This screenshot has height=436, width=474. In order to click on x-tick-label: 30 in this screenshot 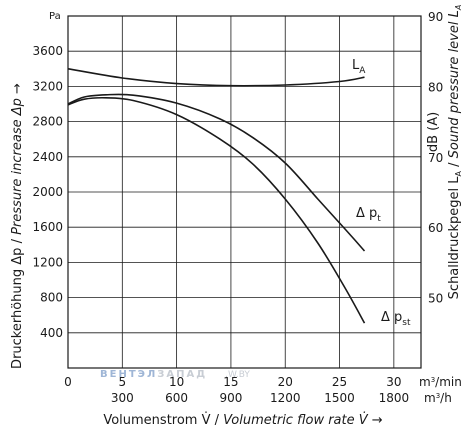, I will do `click(393, 382)`.